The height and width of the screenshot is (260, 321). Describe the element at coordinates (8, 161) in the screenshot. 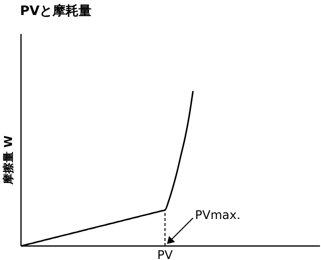

I see `y-axis-title: 摩擦量 W` at that location.